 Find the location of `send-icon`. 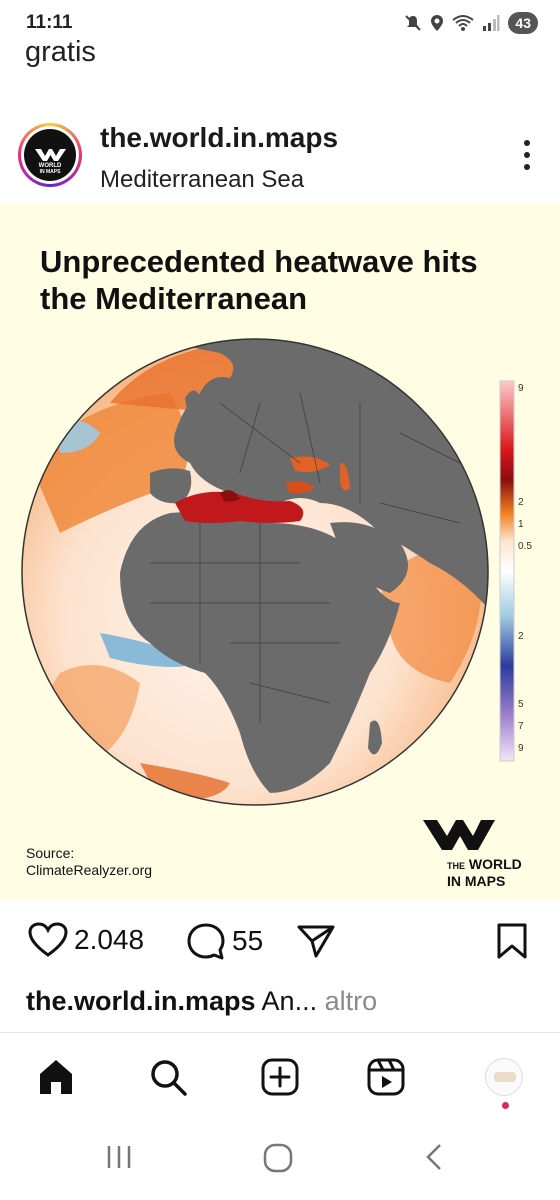

send-icon is located at coordinates (316, 941).